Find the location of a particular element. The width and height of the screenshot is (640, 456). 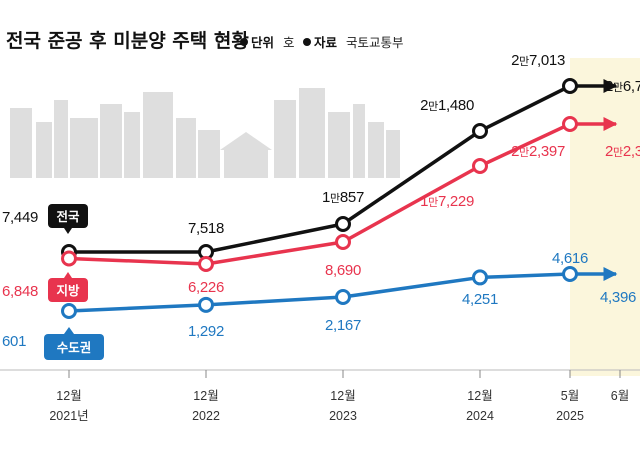

data-label-national: 7,518 is located at coordinates (206, 228).